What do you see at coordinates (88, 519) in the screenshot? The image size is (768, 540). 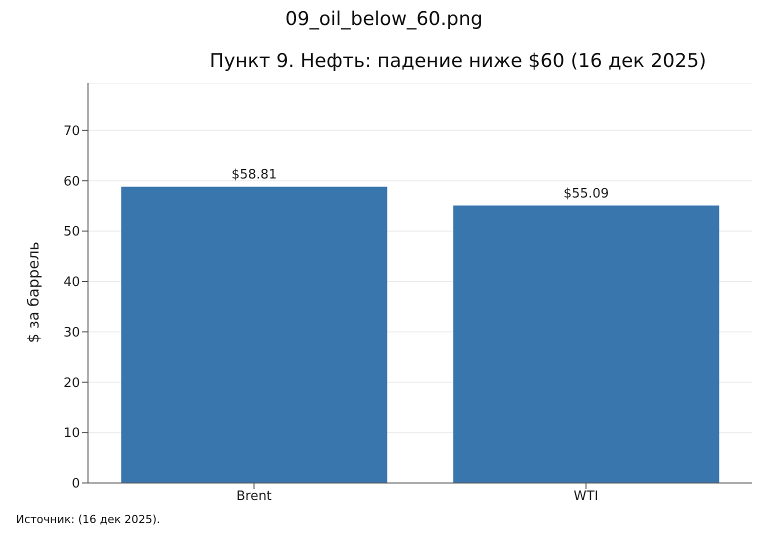 I see `text: Источник: (16 дек 2025).` at bounding box center [88, 519].